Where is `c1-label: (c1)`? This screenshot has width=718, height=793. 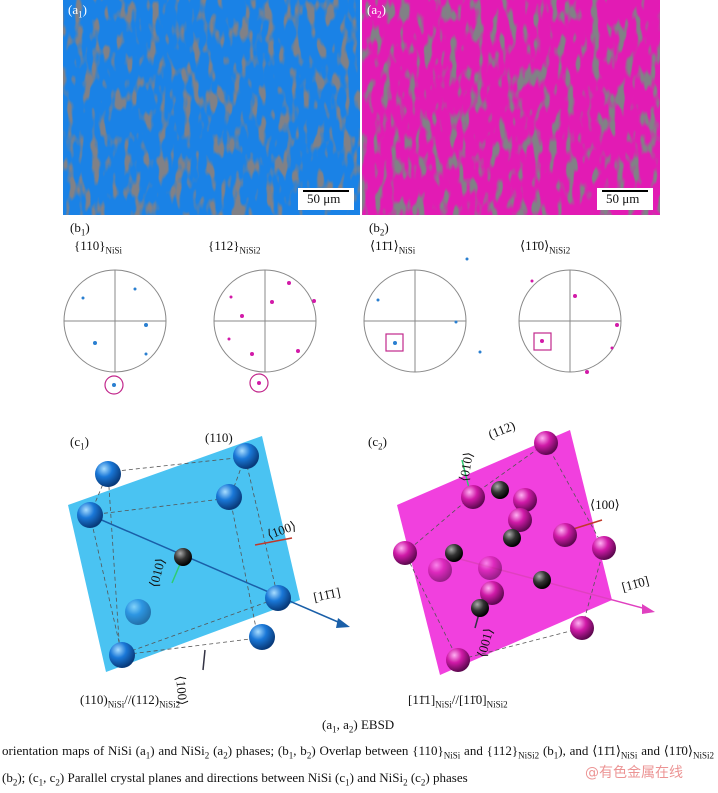 c1-label: (c1) is located at coordinates (79, 443).